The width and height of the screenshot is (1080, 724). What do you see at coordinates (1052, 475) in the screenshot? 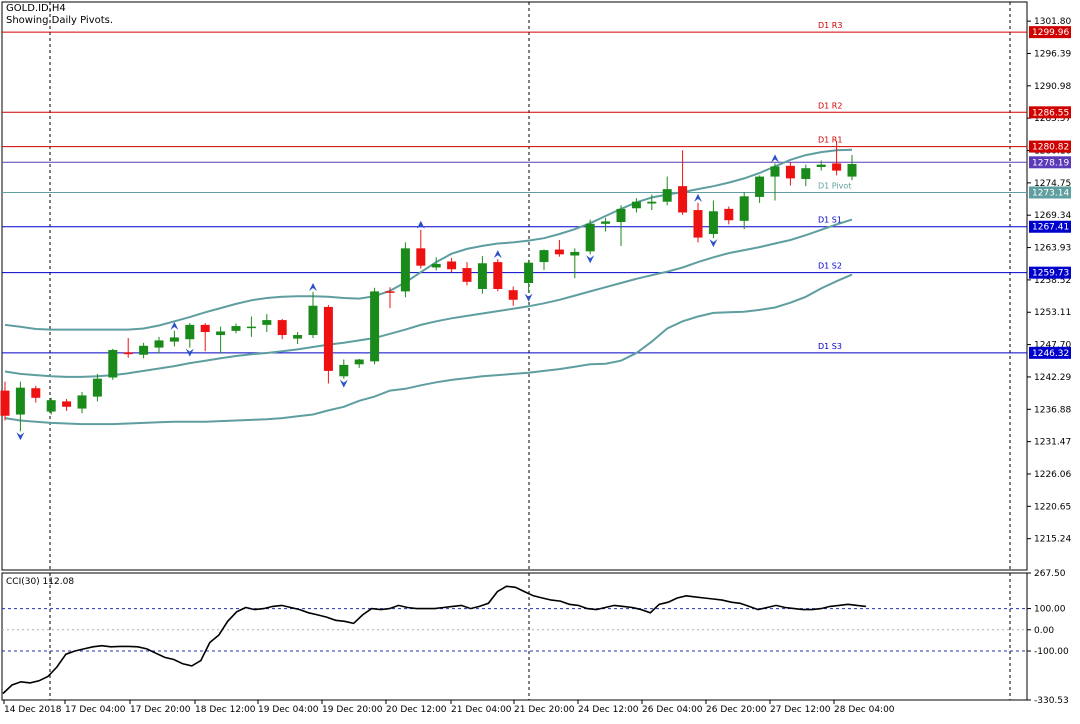
I see `price-tick-label-14: 1226.06` at bounding box center [1052, 475].